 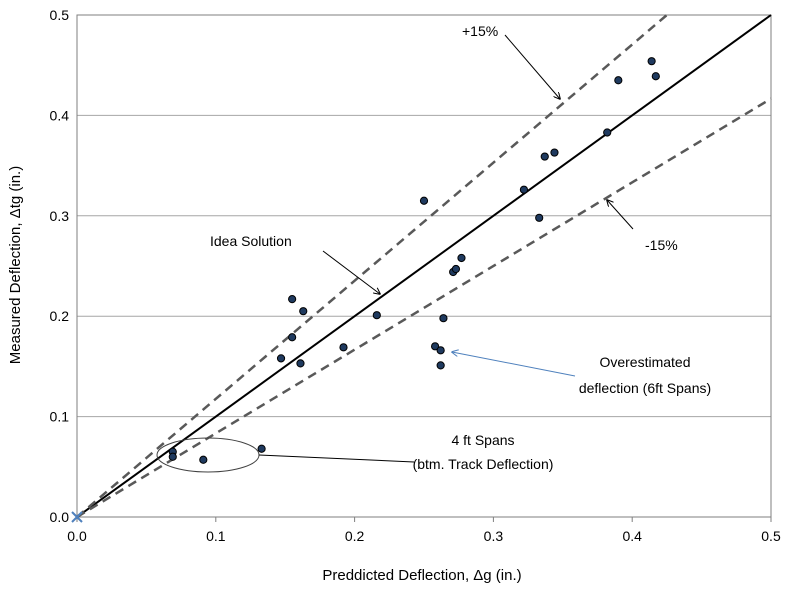 I want to click on x-tick-label: 0.4, so click(x=632, y=536).